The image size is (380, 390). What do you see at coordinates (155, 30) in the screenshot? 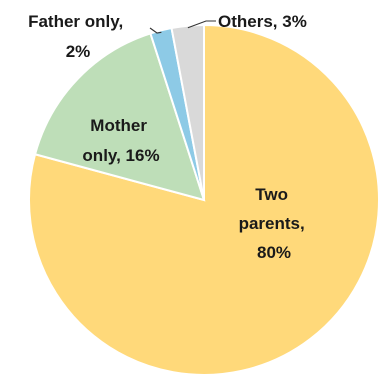
I see `leader-line-father-only` at bounding box center [155, 30].